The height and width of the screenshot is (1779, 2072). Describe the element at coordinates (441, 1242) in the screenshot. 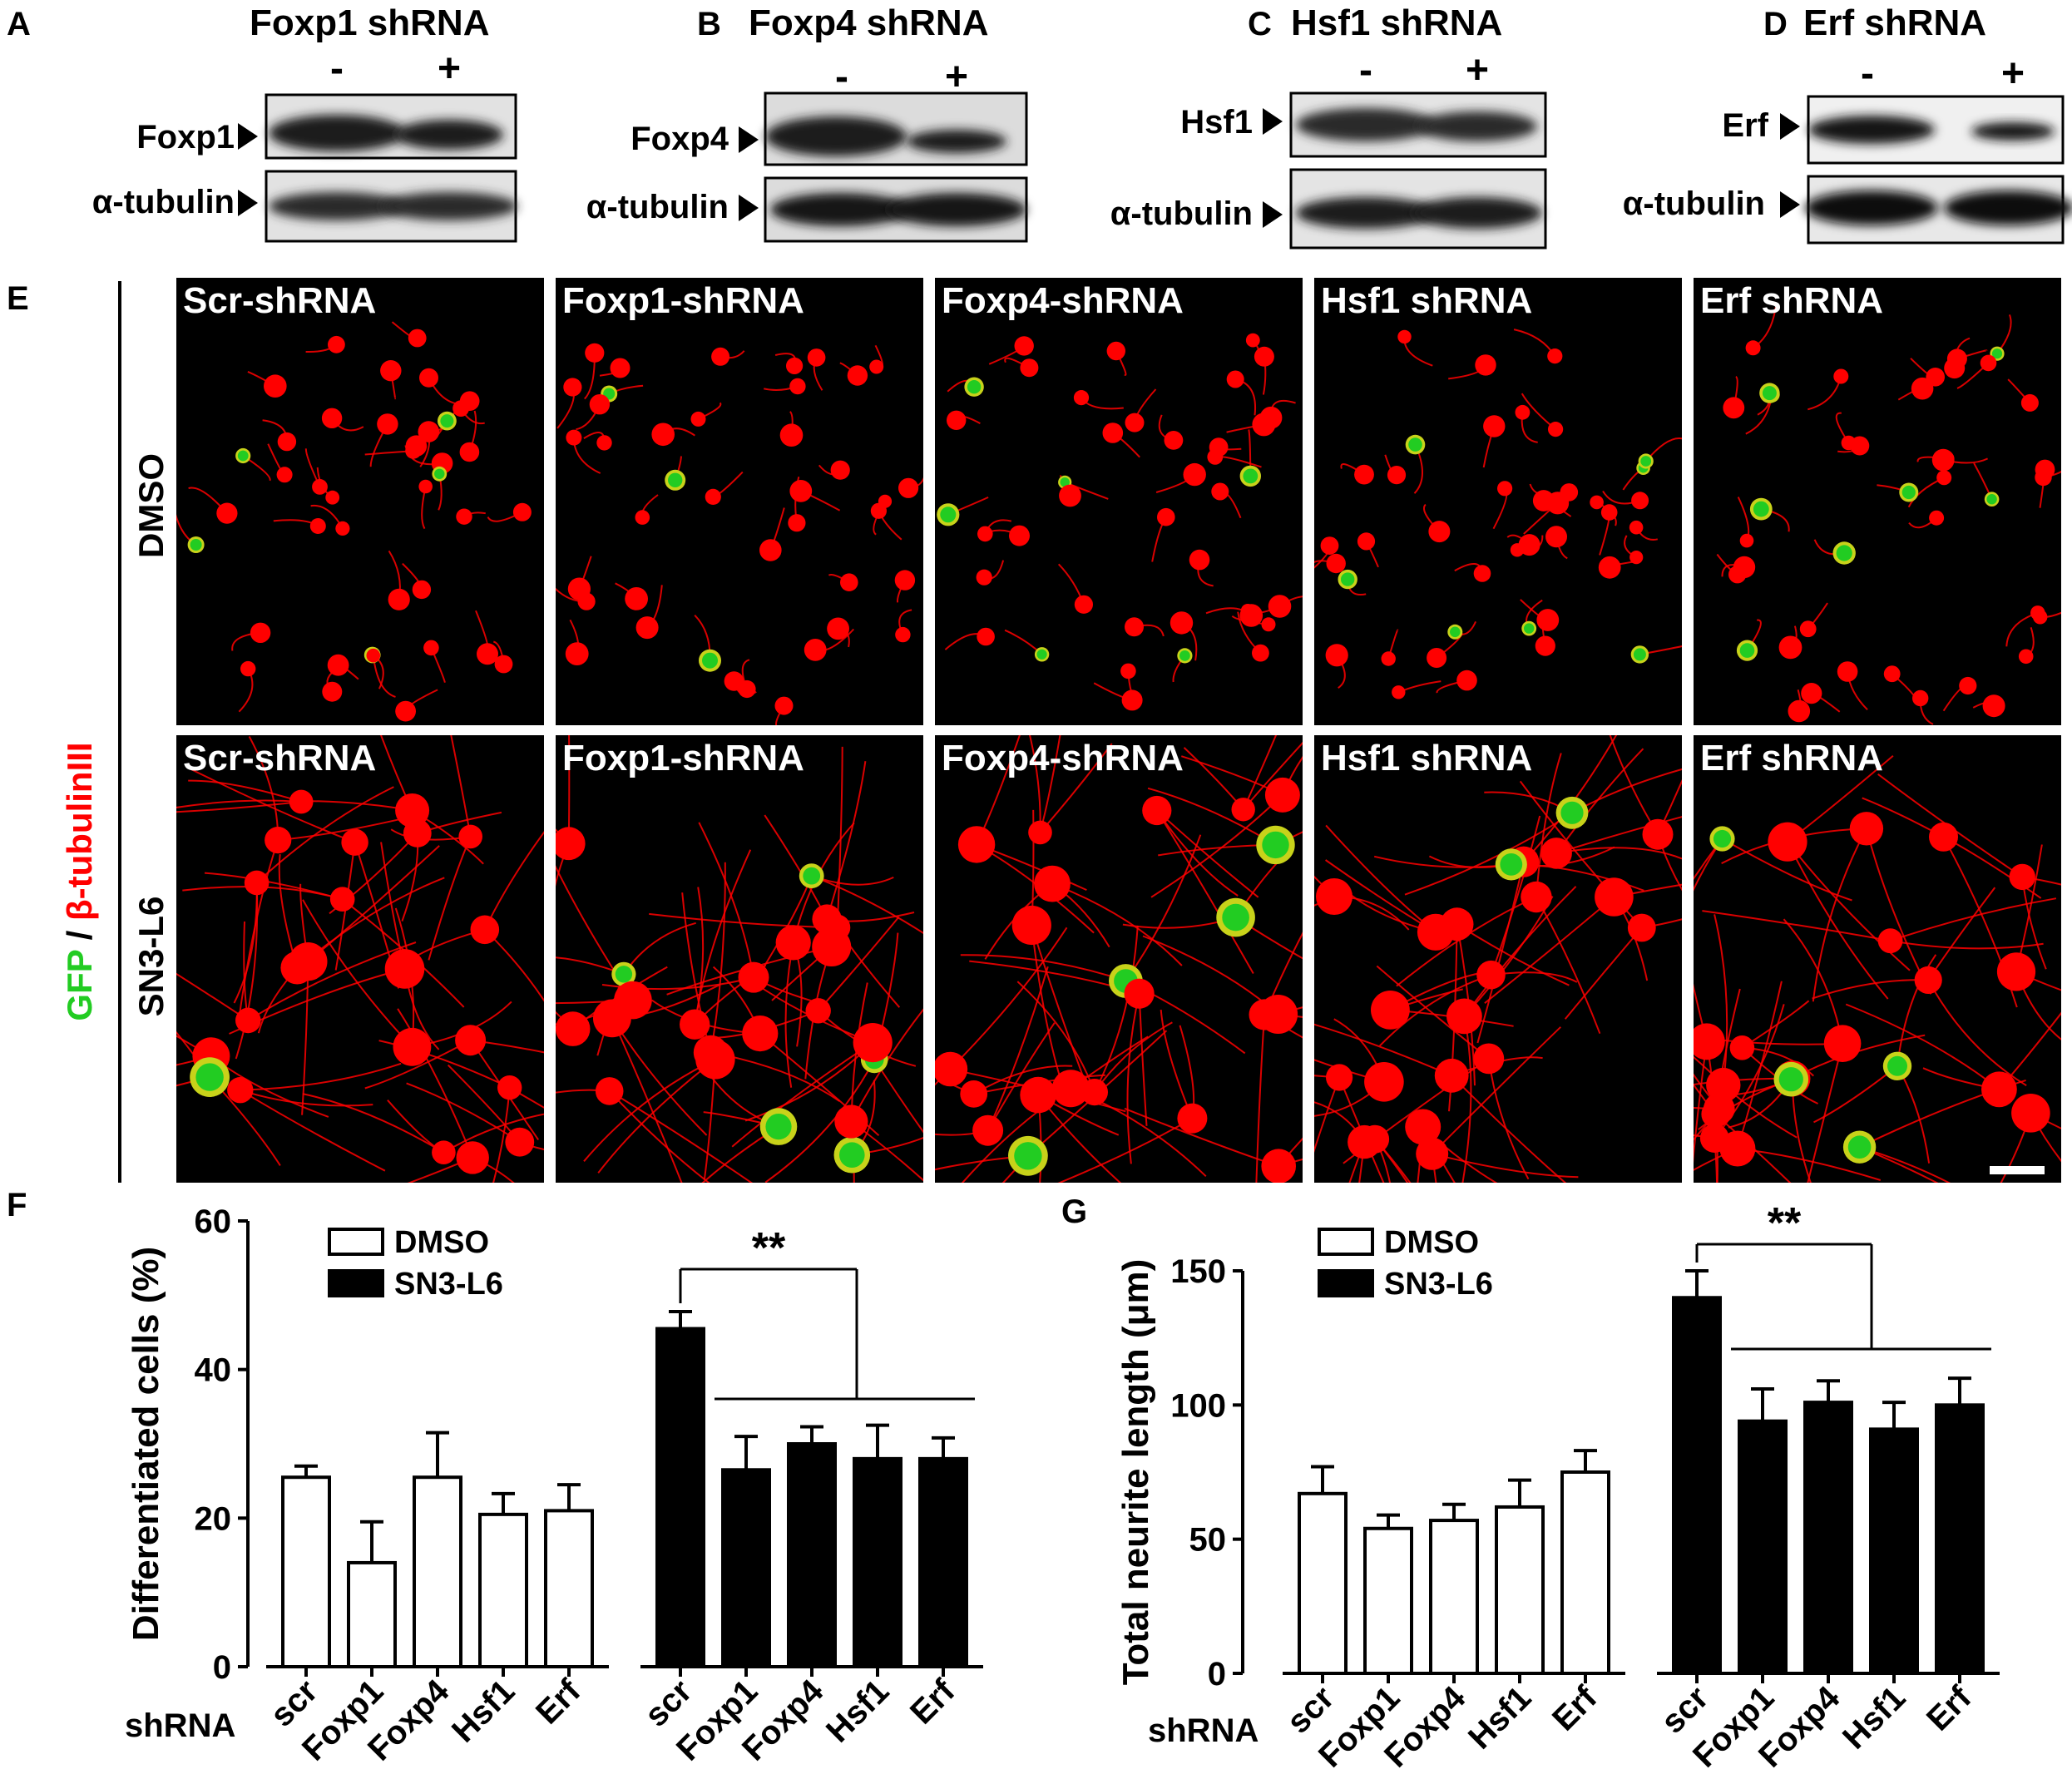

I see `legend-label: DMSO` at that location.